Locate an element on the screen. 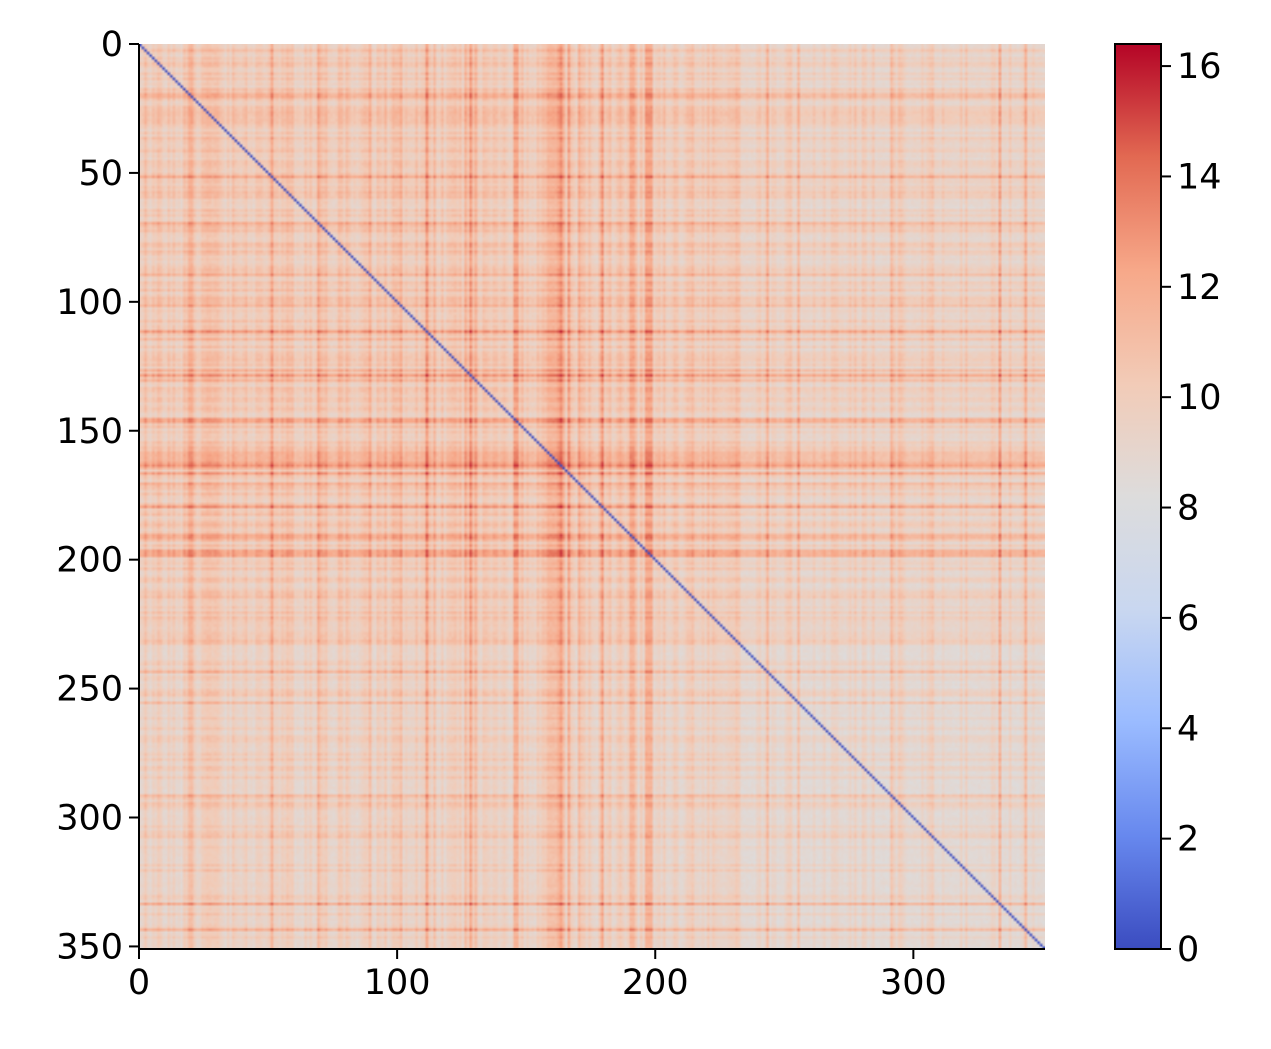 This screenshot has height=1049, width=1271. colorbar-ticks: 0 2 4 6 8 10 12 14 16 is located at coordinates (1191, 508).